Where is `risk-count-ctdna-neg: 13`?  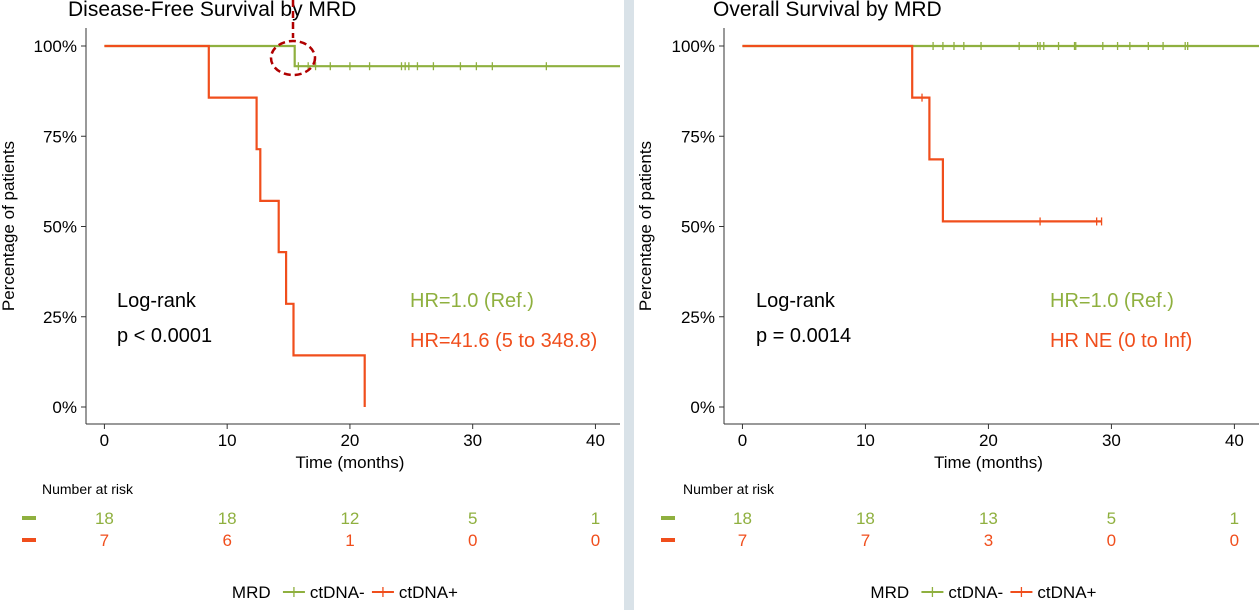
risk-count-ctdna-neg: 13 is located at coordinates (988, 518).